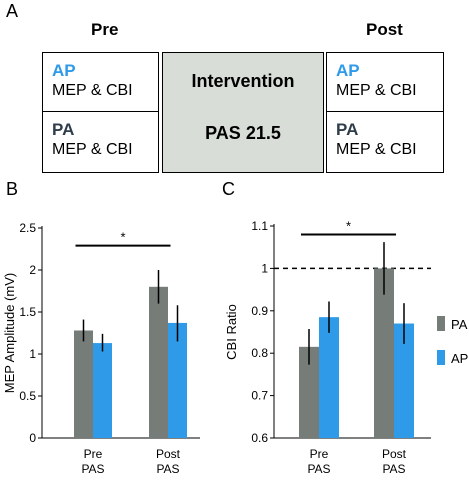 This screenshot has height=480, width=469. Describe the element at coordinates (27, 228) in the screenshot. I see `chart-b-ytick-label: 2.5` at that location.